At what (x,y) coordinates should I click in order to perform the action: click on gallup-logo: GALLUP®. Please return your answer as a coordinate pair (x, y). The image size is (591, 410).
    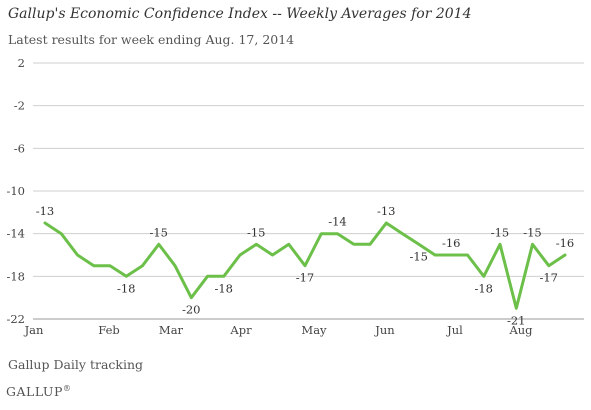
    Looking at the image, I should click on (38, 391).